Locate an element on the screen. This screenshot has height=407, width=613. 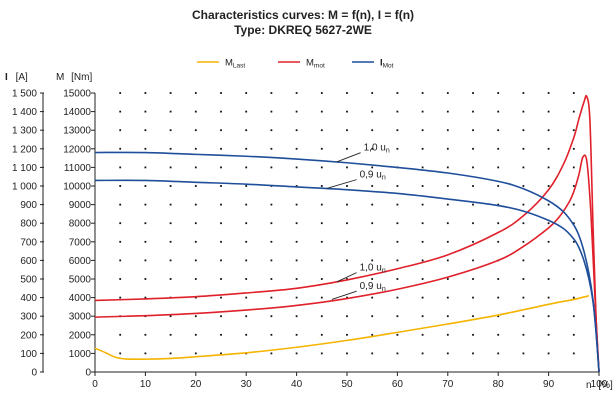
y-right-tick-label: 2000 is located at coordinates (80, 335).